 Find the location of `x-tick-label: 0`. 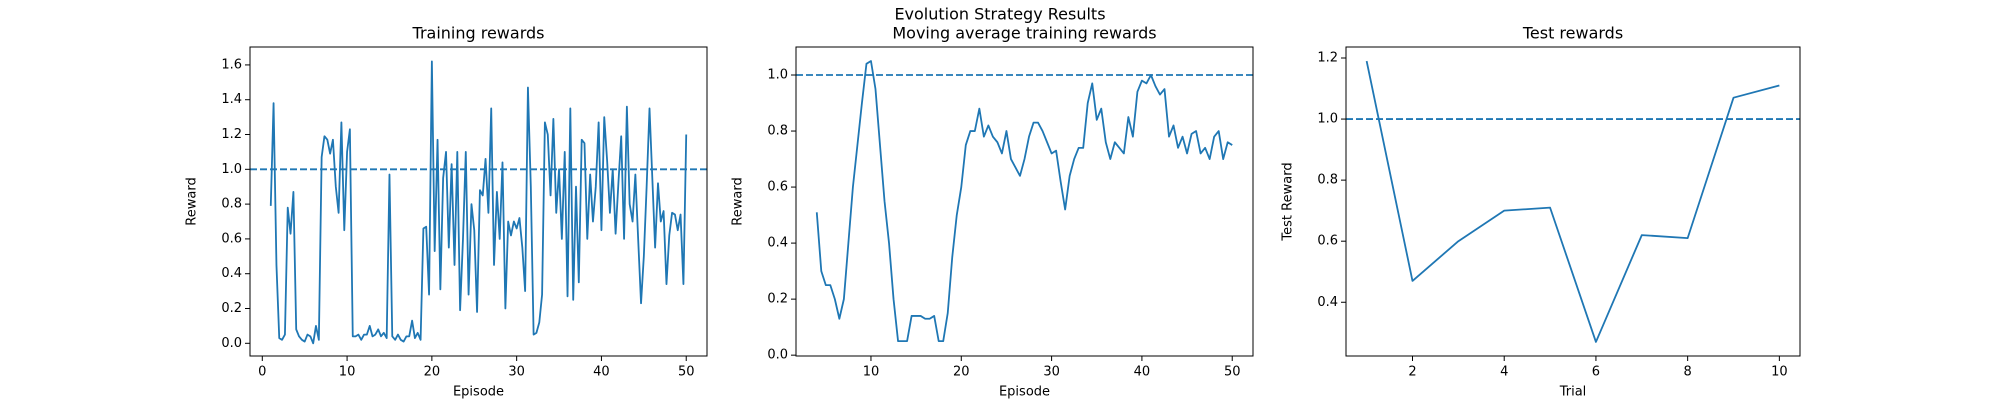

x-tick-label: 0 is located at coordinates (262, 372).